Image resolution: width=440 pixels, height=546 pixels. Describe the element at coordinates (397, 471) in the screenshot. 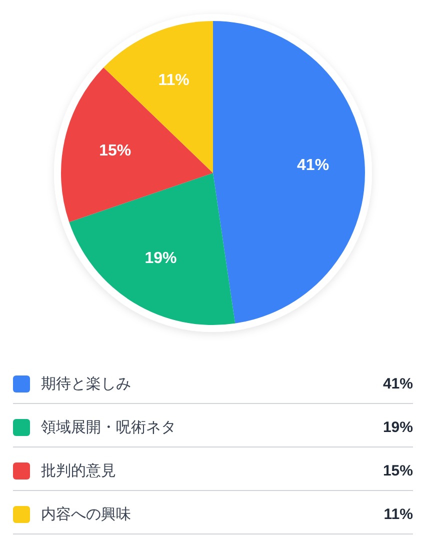

I see `text: 15%` at that location.